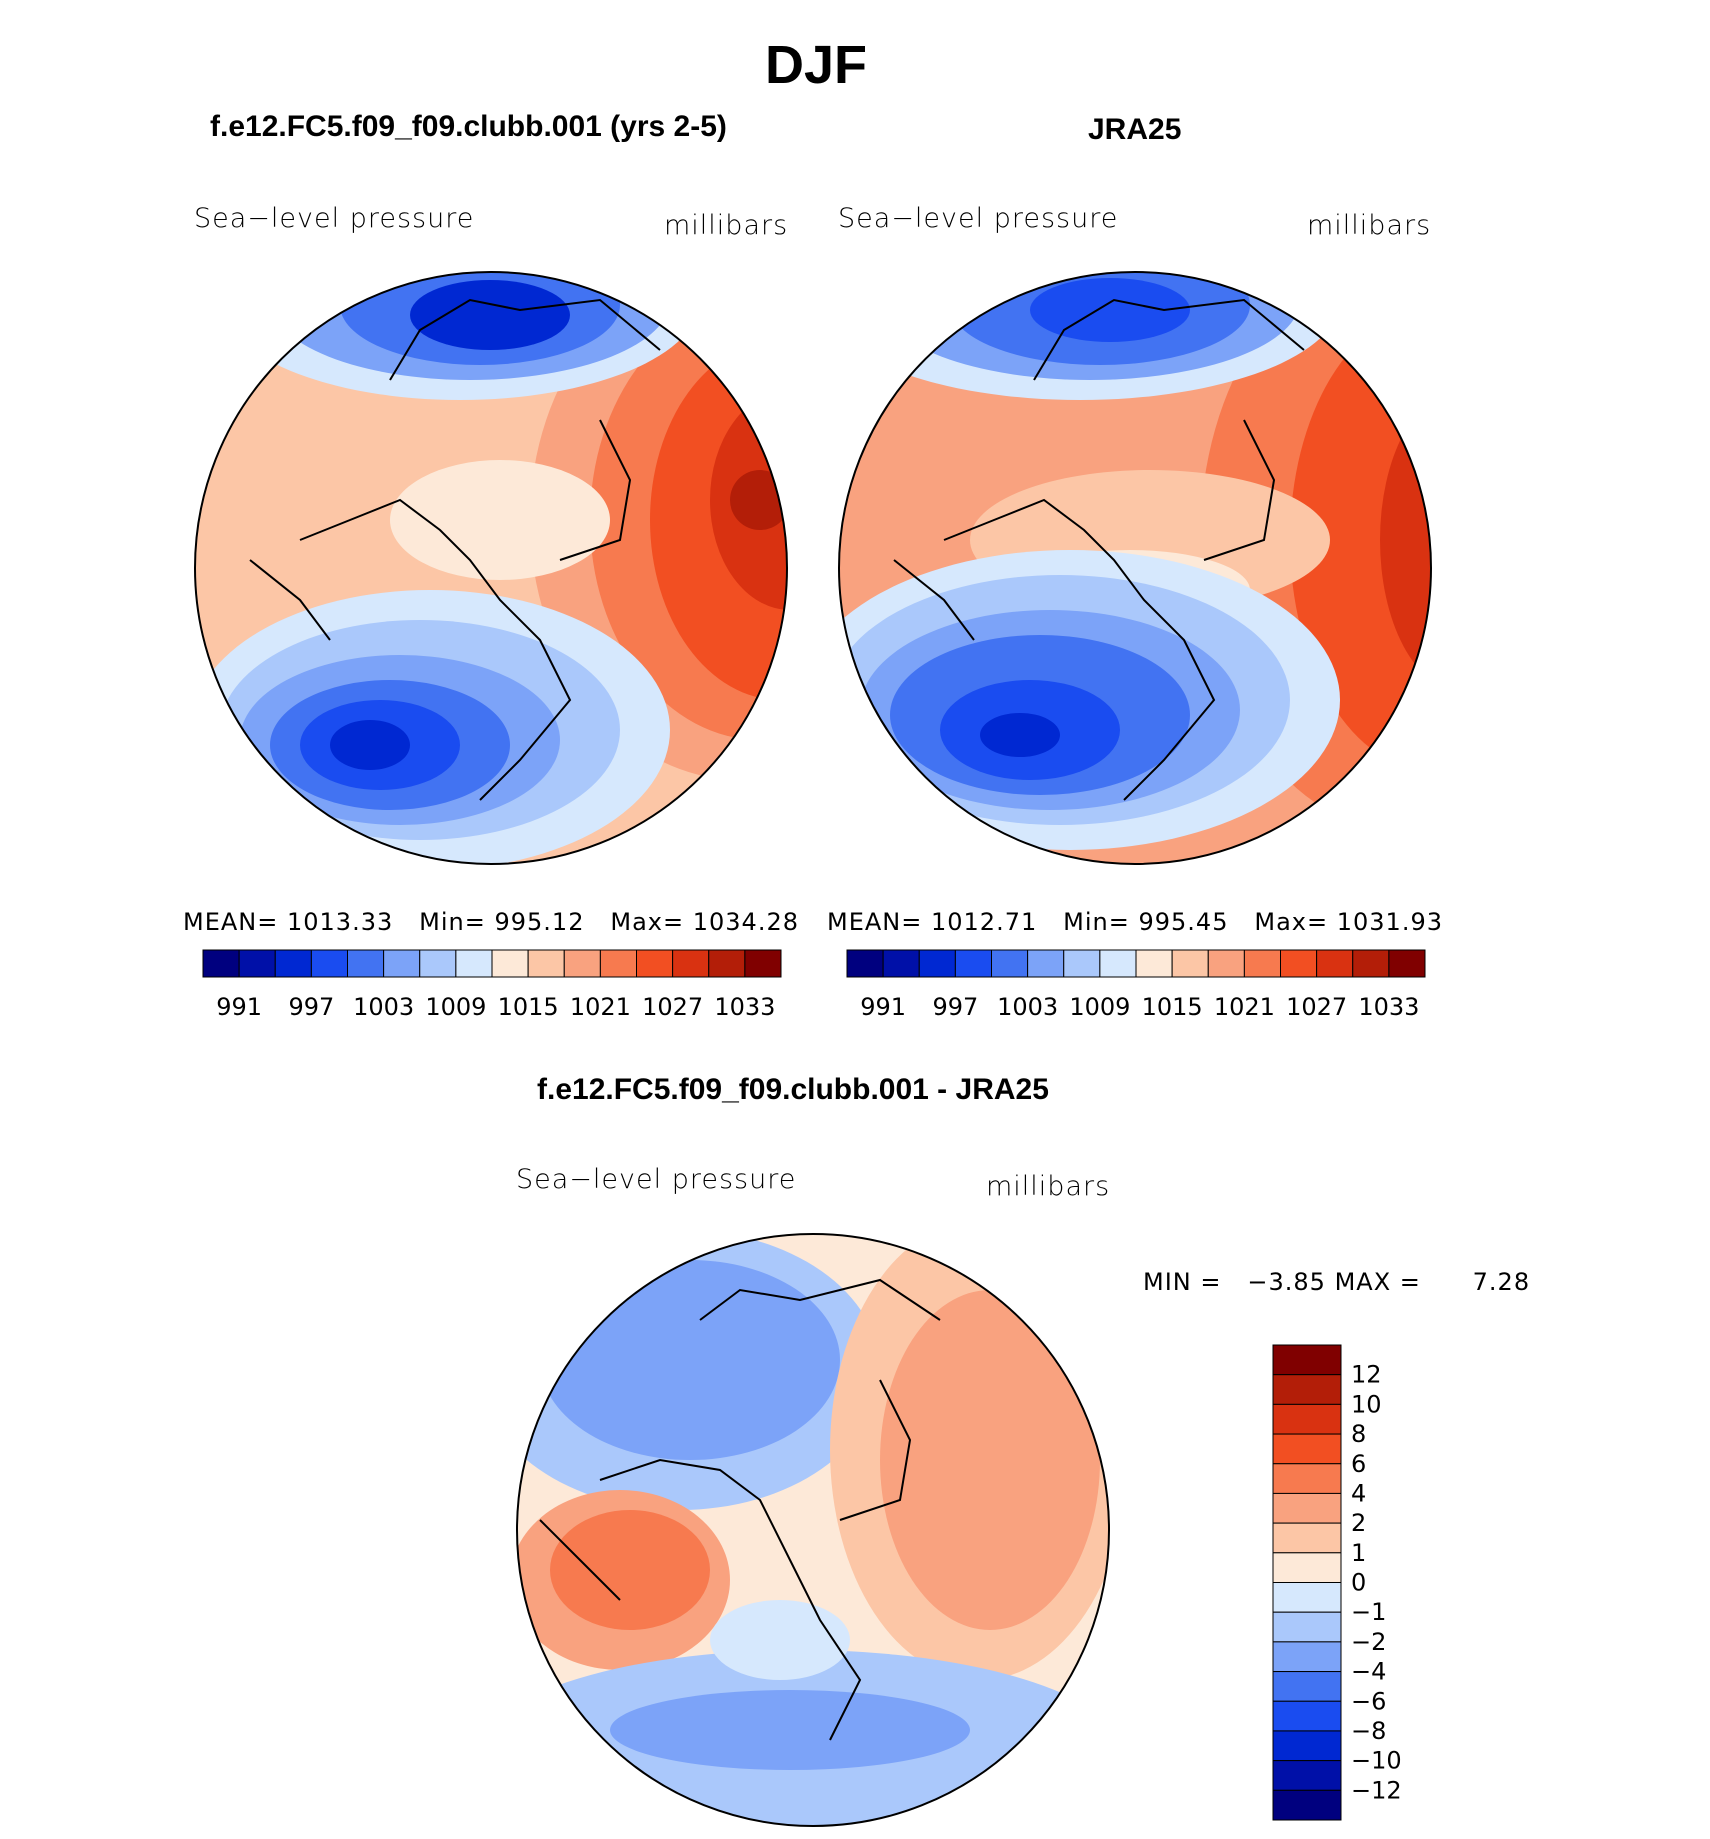  I want to click on colorbar-tick-label: −1, so click(1368, 1612).